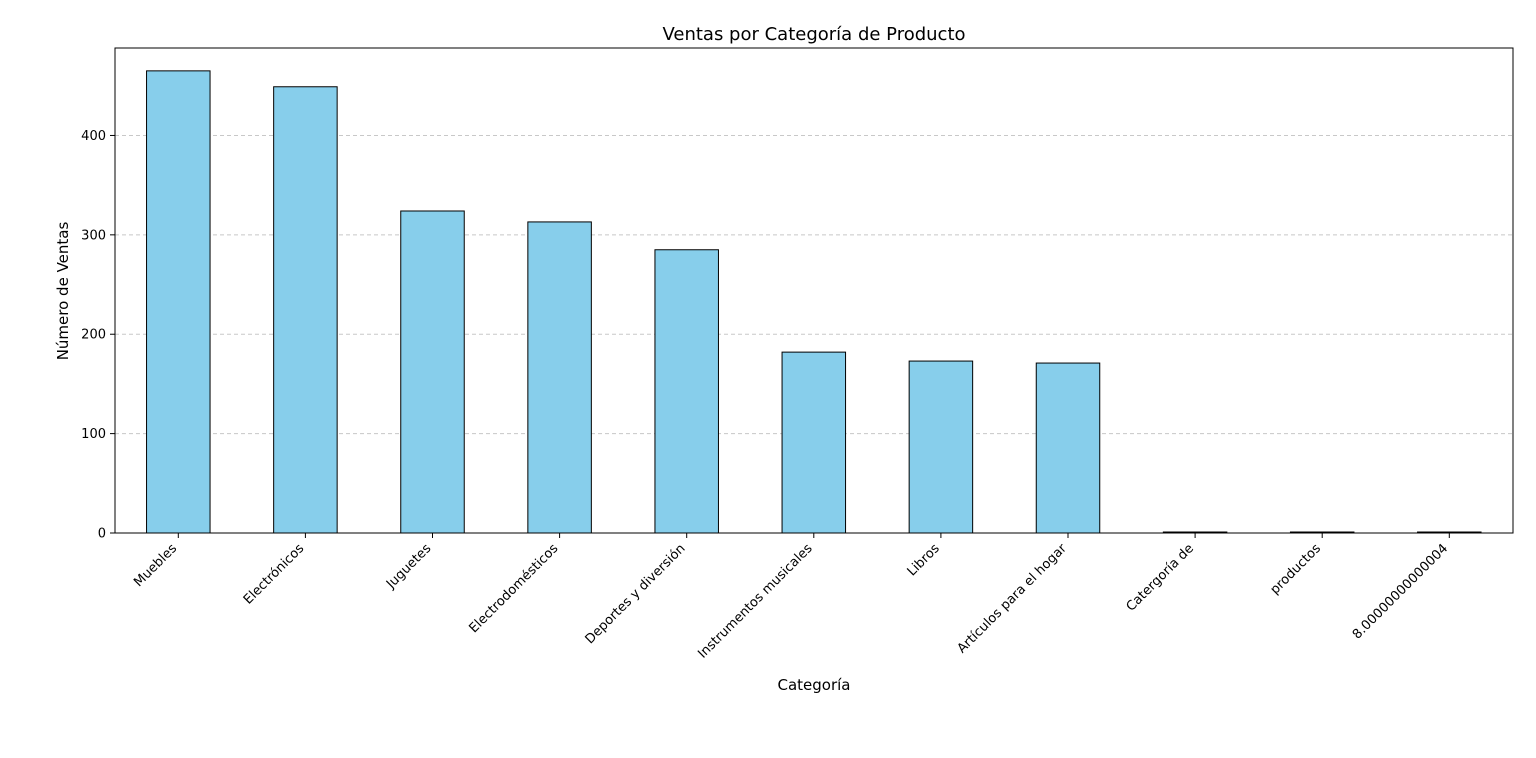  Describe the element at coordinates (636, 594) in the screenshot. I see `x-tick-label: Deportes y diversión` at that location.